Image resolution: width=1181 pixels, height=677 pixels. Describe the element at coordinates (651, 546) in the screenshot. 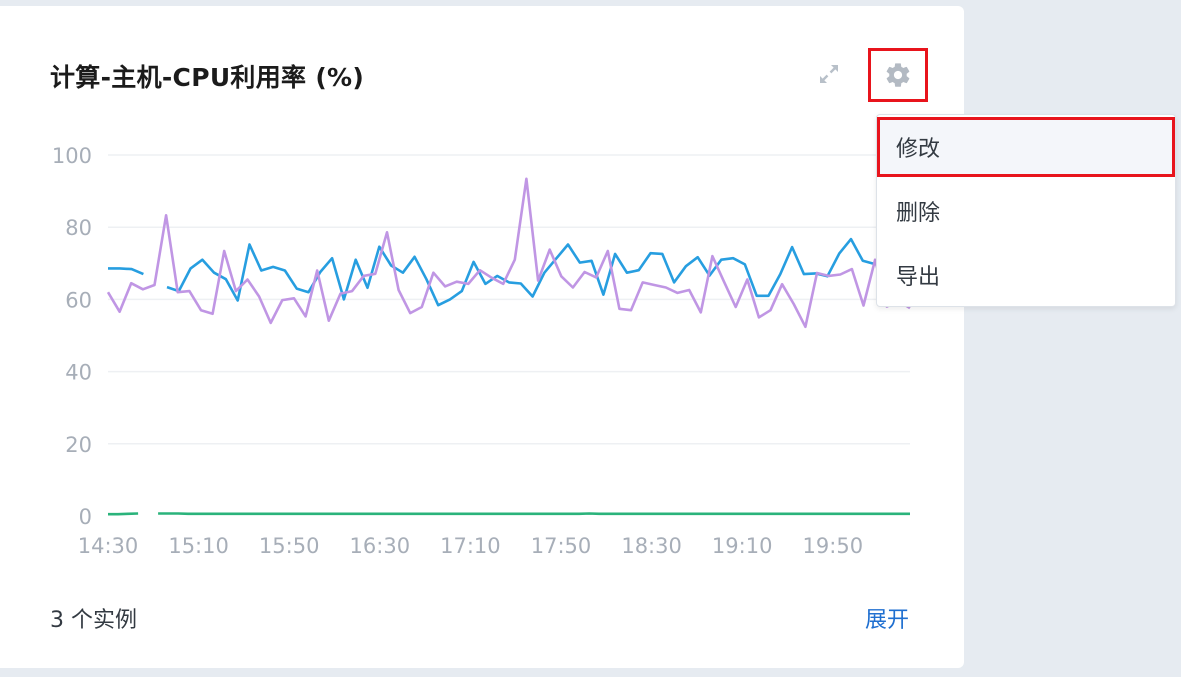

I see `x-tick-label: 18:30` at that location.